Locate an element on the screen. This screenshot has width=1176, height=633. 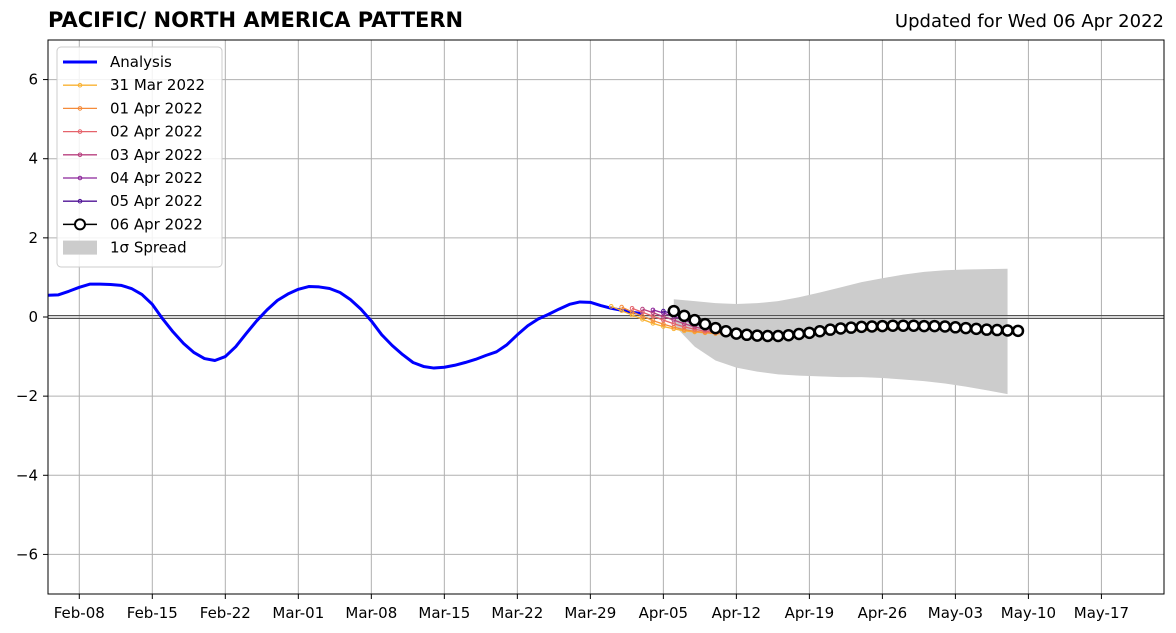
y-tick-label: −2 is located at coordinates (27, 396).